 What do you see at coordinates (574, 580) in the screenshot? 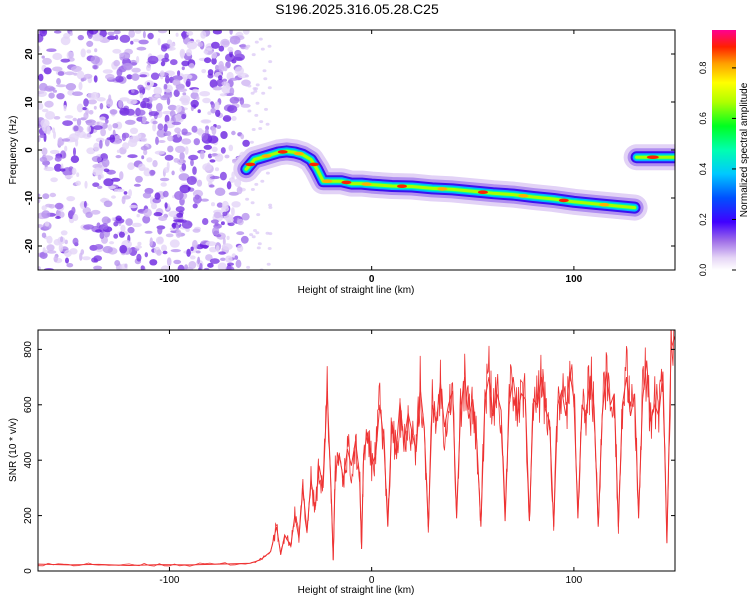
I see `snr-xtick-label: 100` at bounding box center [574, 580].